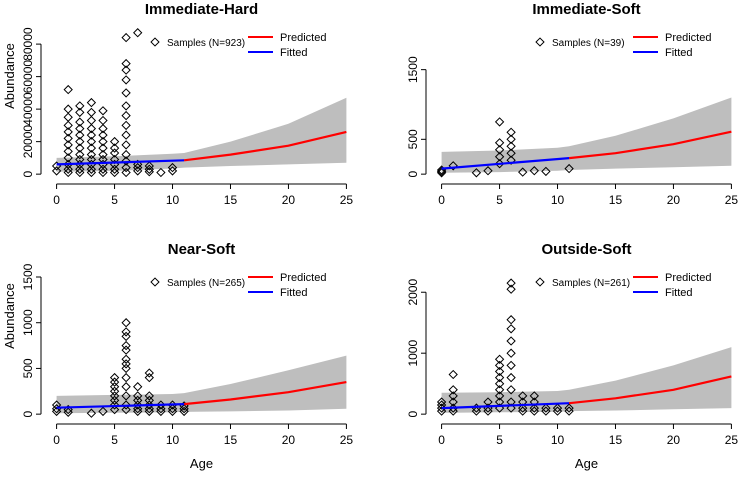 This screenshot has width=750, height=479. Describe the element at coordinates (28, 109) in the screenshot. I see `y-tick-label: 40000` at that location.